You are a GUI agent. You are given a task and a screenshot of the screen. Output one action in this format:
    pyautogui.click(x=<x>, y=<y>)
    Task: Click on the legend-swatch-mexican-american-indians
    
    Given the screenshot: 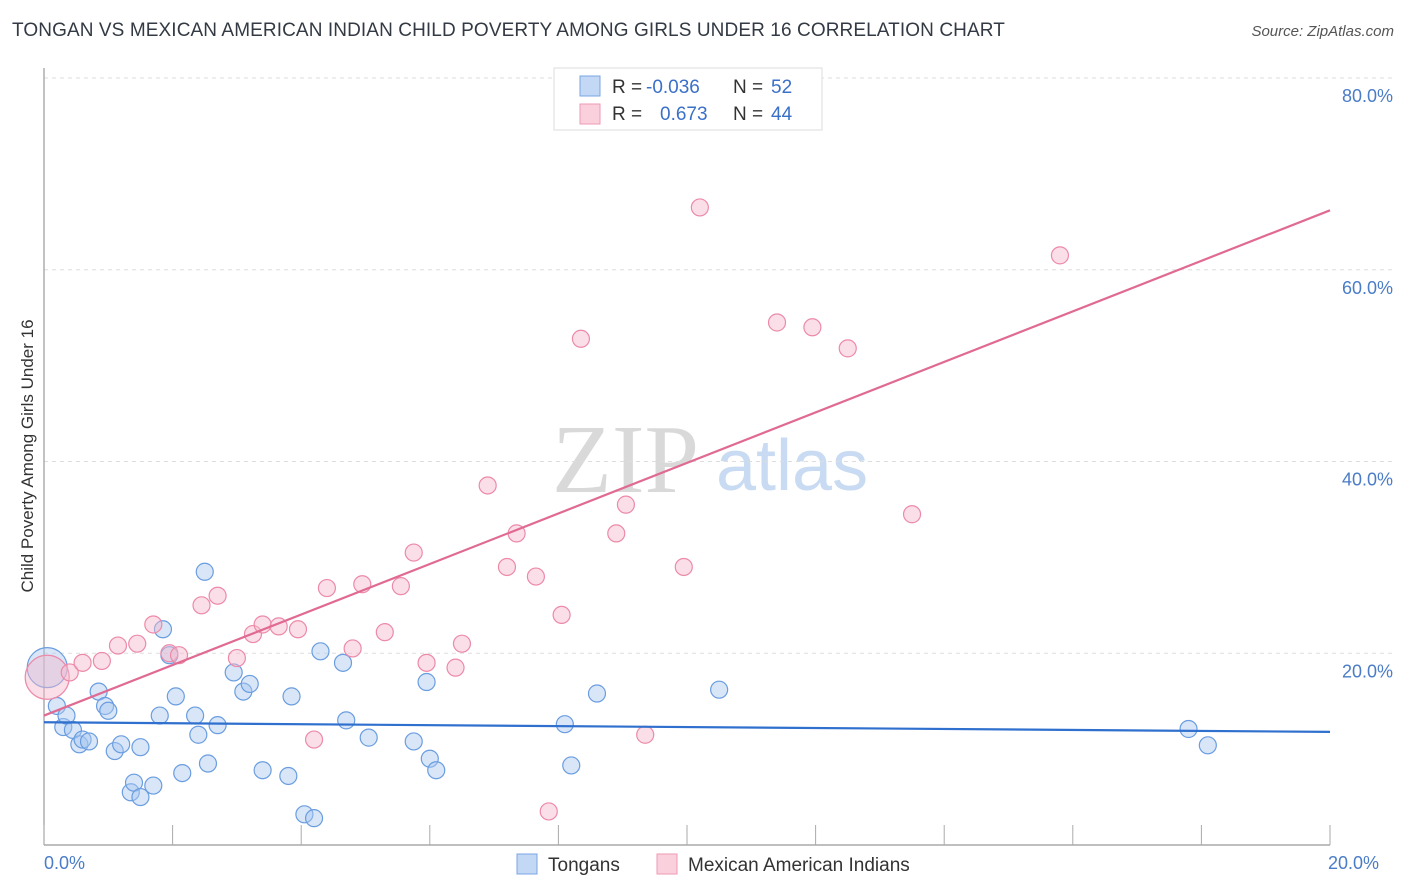 What is the action you would take?
    pyautogui.click(x=667, y=864)
    